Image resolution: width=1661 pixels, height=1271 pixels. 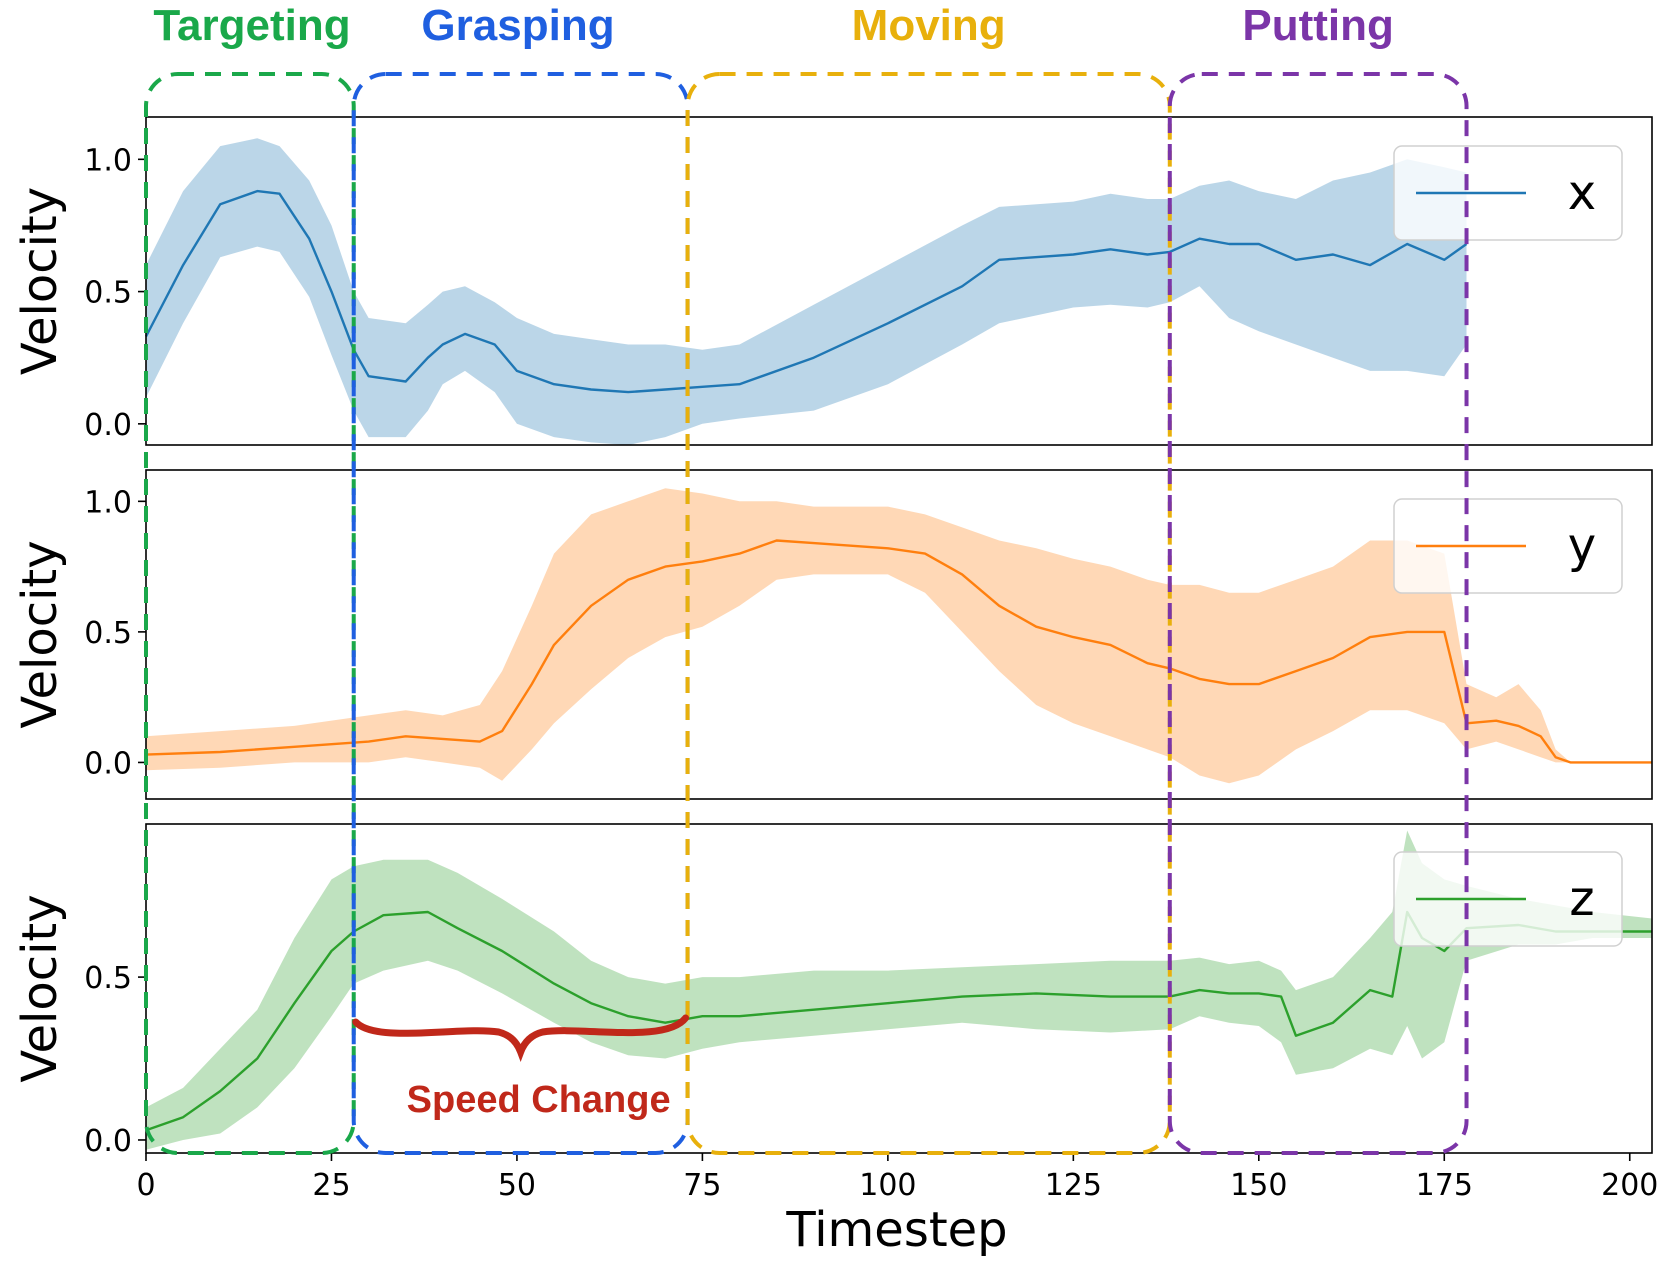 What do you see at coordinates (896, 1230) in the screenshot?
I see `x-axis-label: Timestep` at bounding box center [896, 1230].